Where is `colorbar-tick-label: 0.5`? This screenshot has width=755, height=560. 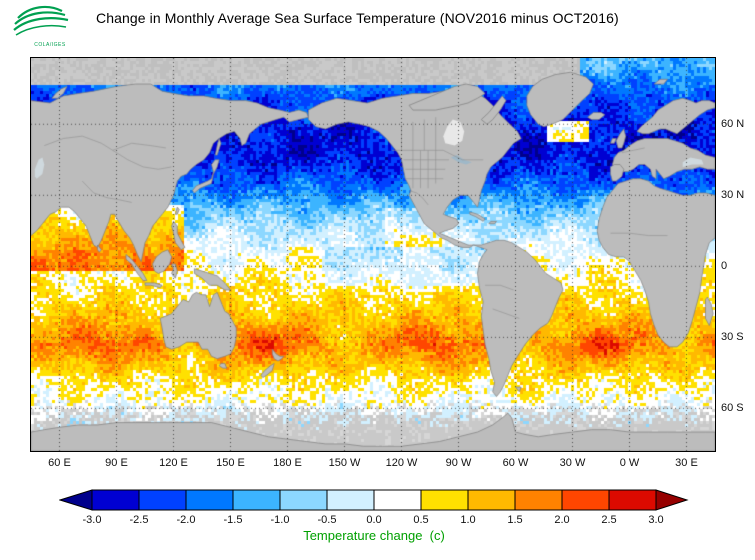
colorbar-tick-label: 0.5 is located at coordinates (421, 520).